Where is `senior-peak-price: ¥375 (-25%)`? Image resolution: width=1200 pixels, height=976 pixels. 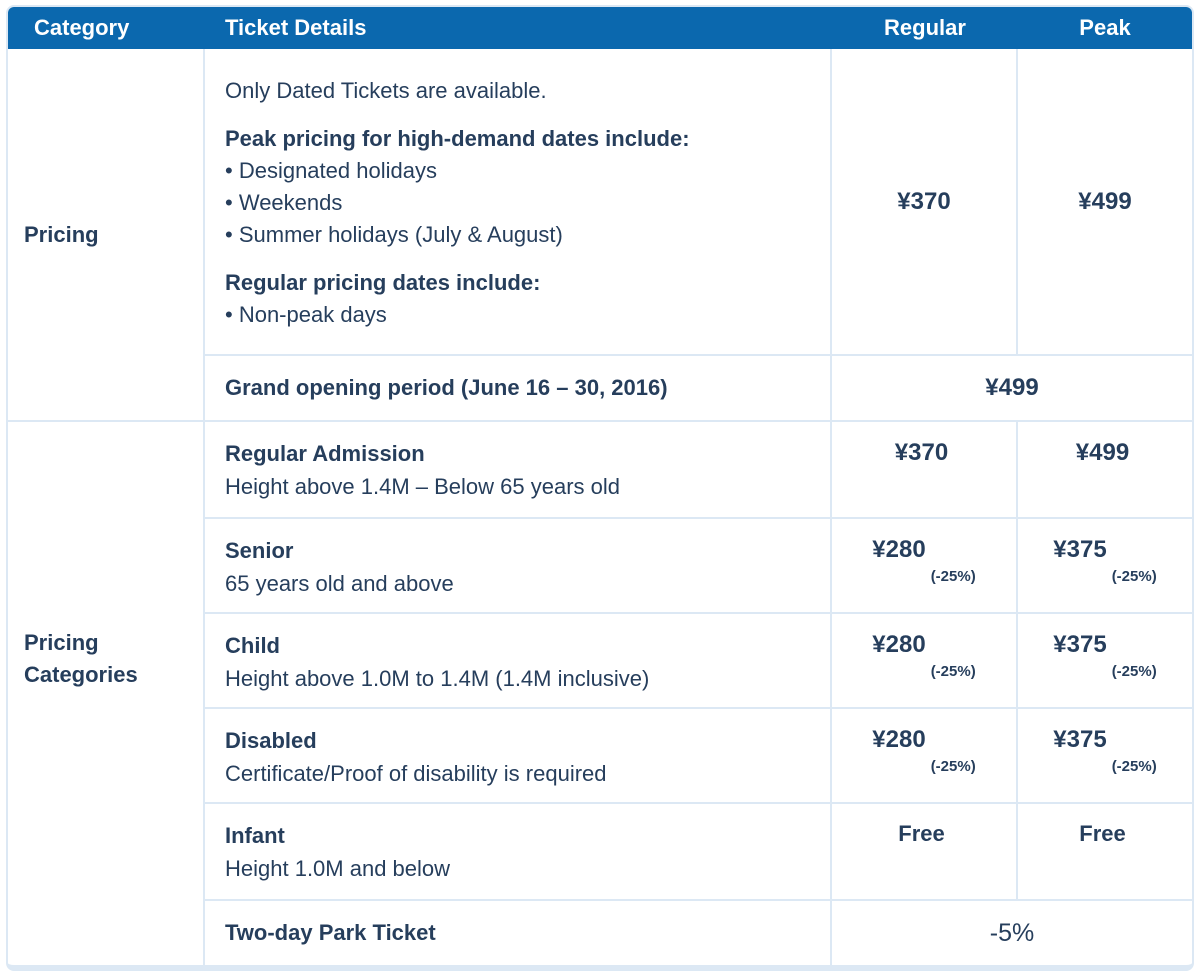
senior-peak-price: ¥375 (-25%) is located at coordinates (1105, 564).